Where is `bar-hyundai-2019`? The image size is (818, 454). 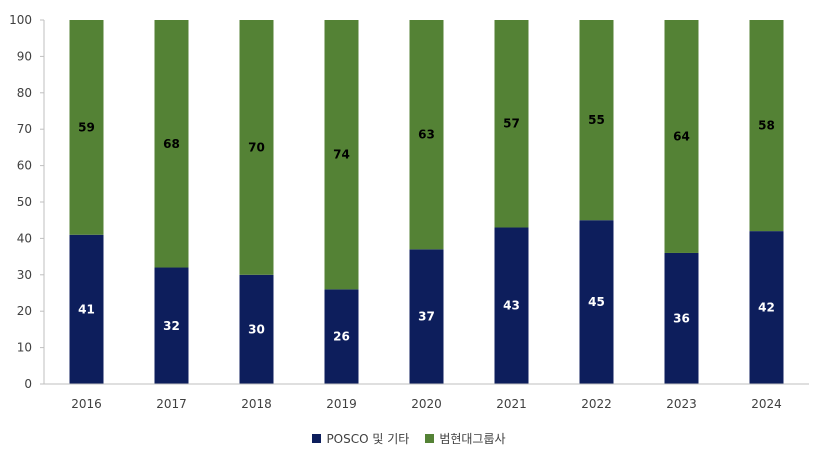
bar-hyundai-2019 is located at coordinates (341, 155).